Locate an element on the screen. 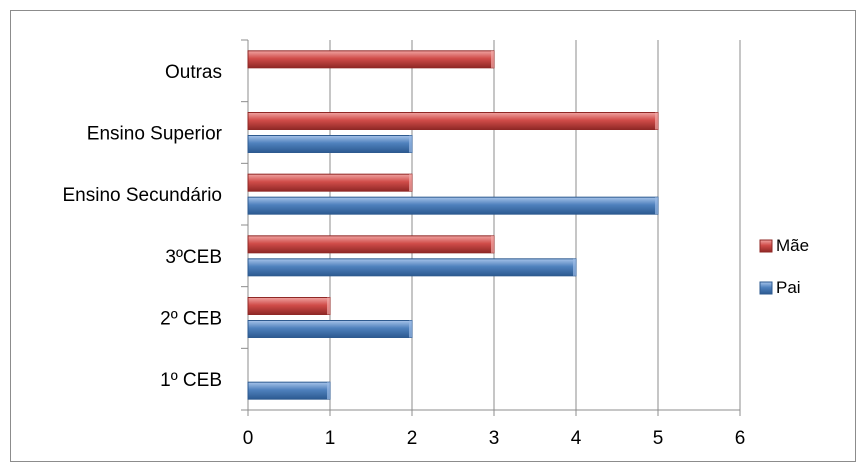  x-tick-label: 6 is located at coordinates (740, 438).